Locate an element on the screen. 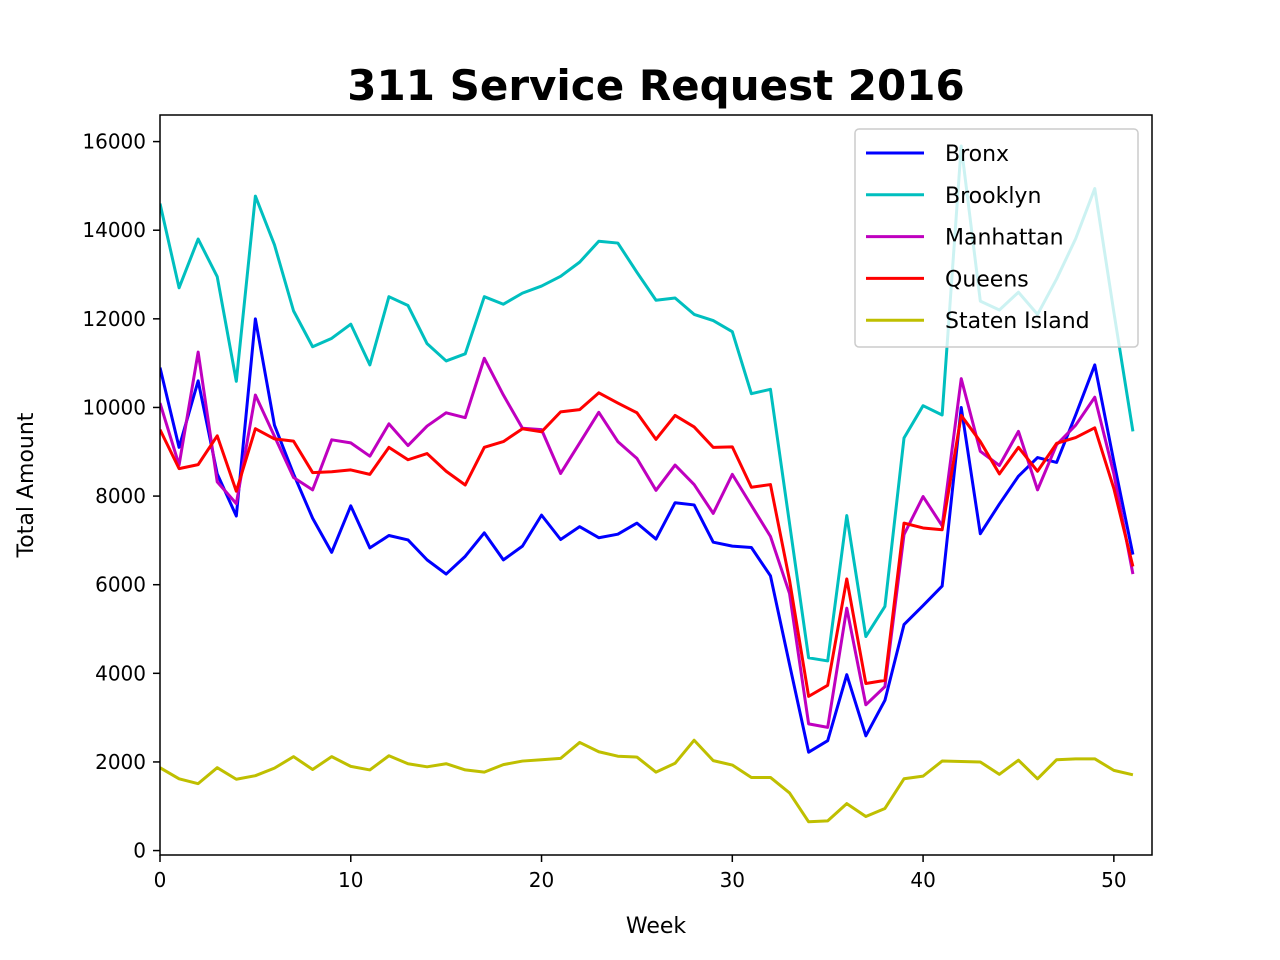  x-axis-label: Week is located at coordinates (656, 926).